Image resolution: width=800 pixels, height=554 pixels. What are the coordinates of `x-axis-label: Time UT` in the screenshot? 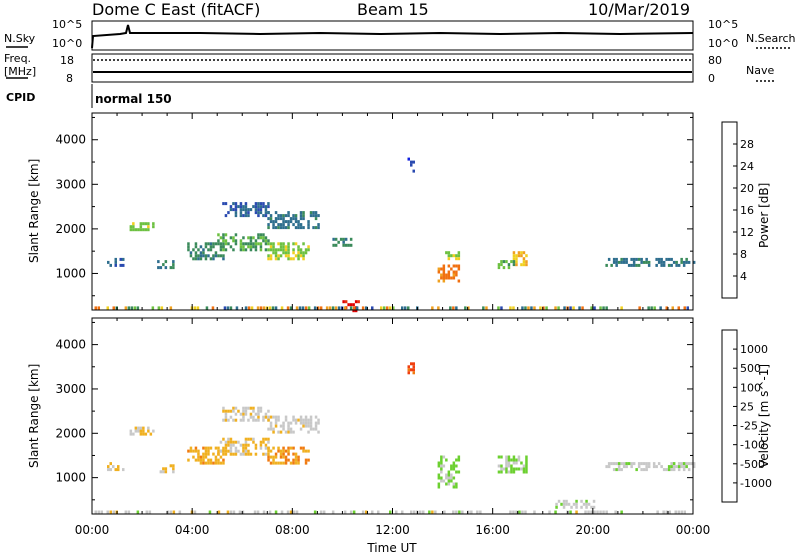 It's located at (391, 547).